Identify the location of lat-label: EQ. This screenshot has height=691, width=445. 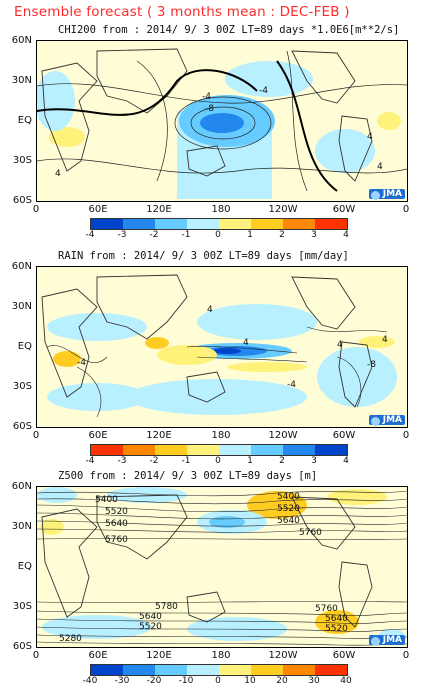
(24, 346).